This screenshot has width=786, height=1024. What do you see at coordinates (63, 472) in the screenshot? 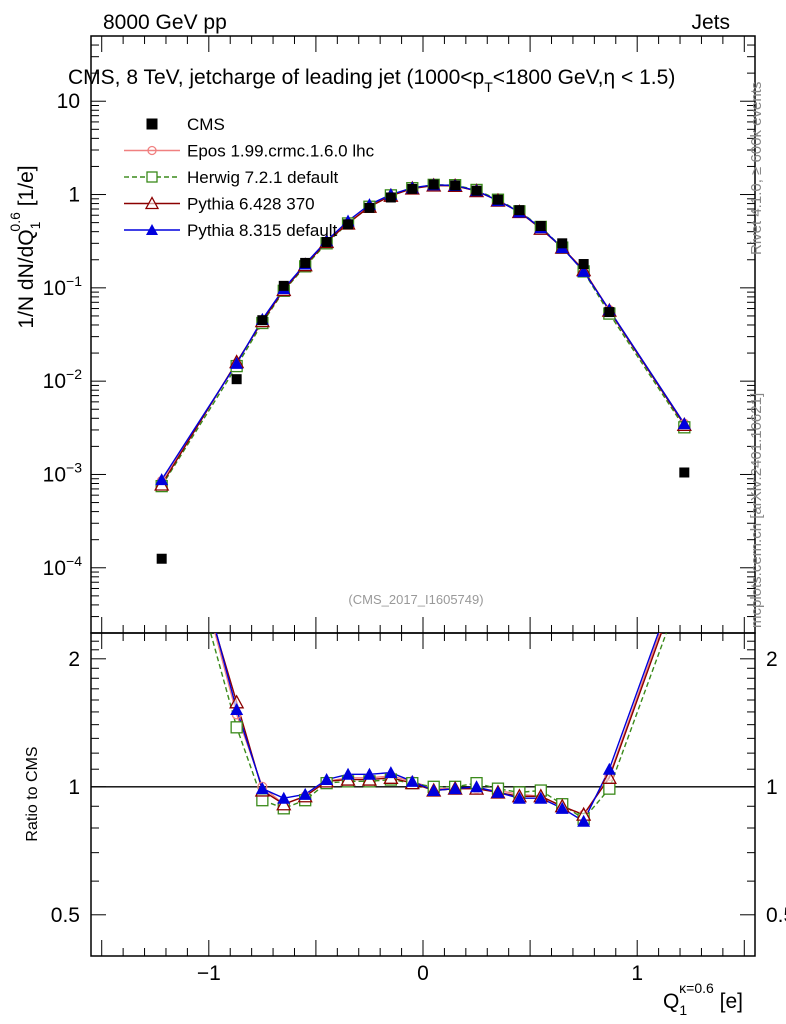
I see `y-tick-label: 10⁻³` at bounding box center [63, 472].